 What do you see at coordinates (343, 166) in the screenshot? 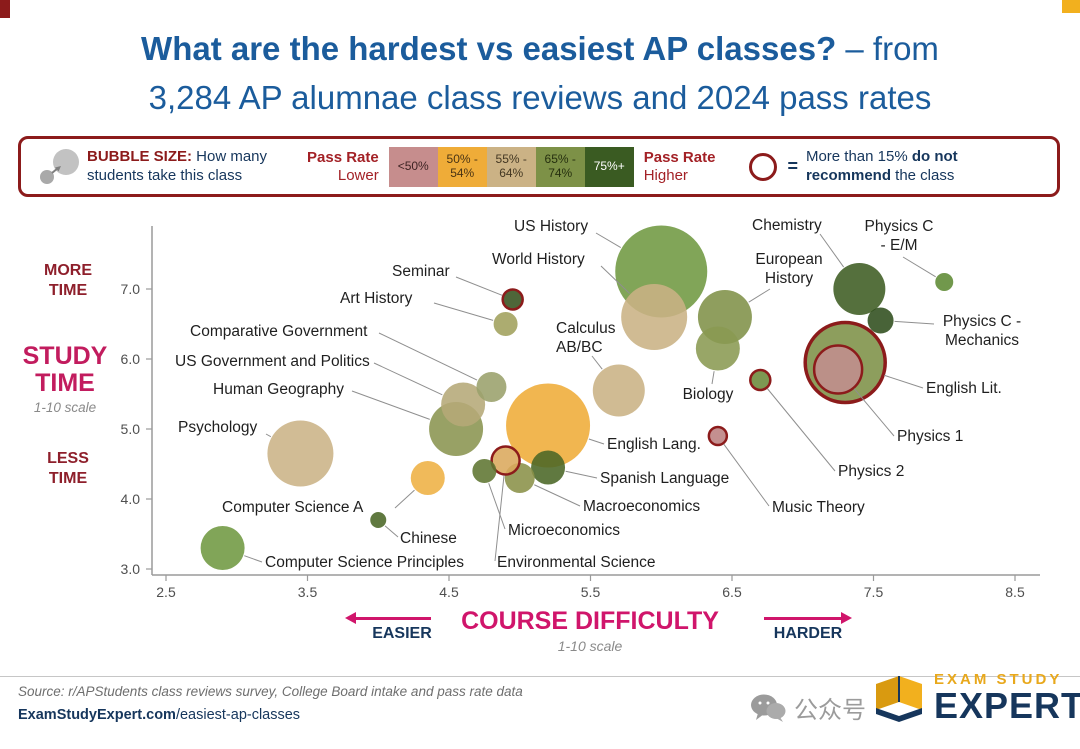
I see `pass-rate-lower-label: Pass Rate Lower` at bounding box center [343, 166].